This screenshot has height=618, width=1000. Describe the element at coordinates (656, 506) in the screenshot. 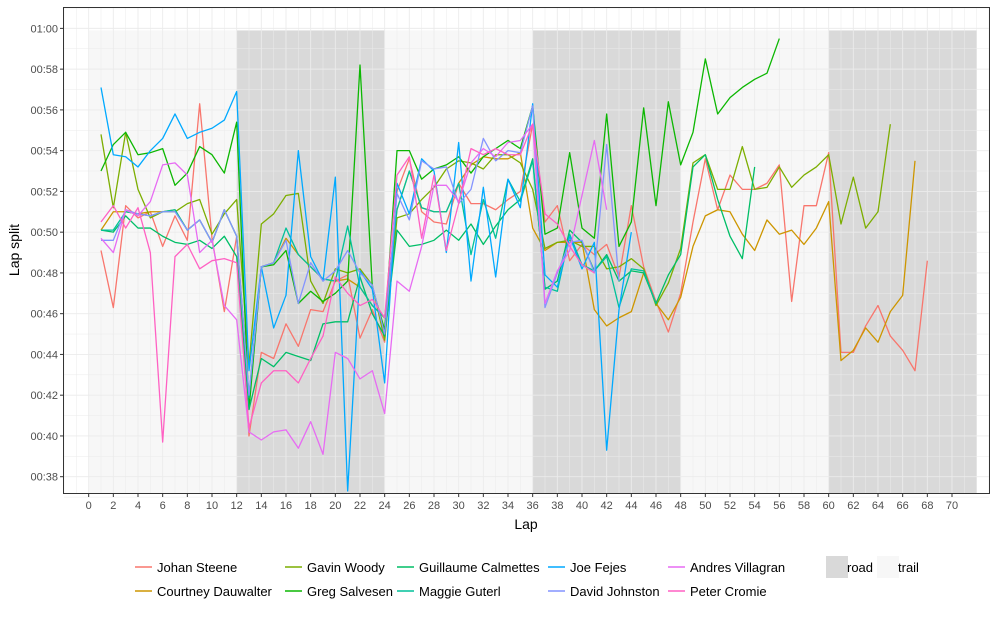

I see `x-tick-label: 46` at that location.